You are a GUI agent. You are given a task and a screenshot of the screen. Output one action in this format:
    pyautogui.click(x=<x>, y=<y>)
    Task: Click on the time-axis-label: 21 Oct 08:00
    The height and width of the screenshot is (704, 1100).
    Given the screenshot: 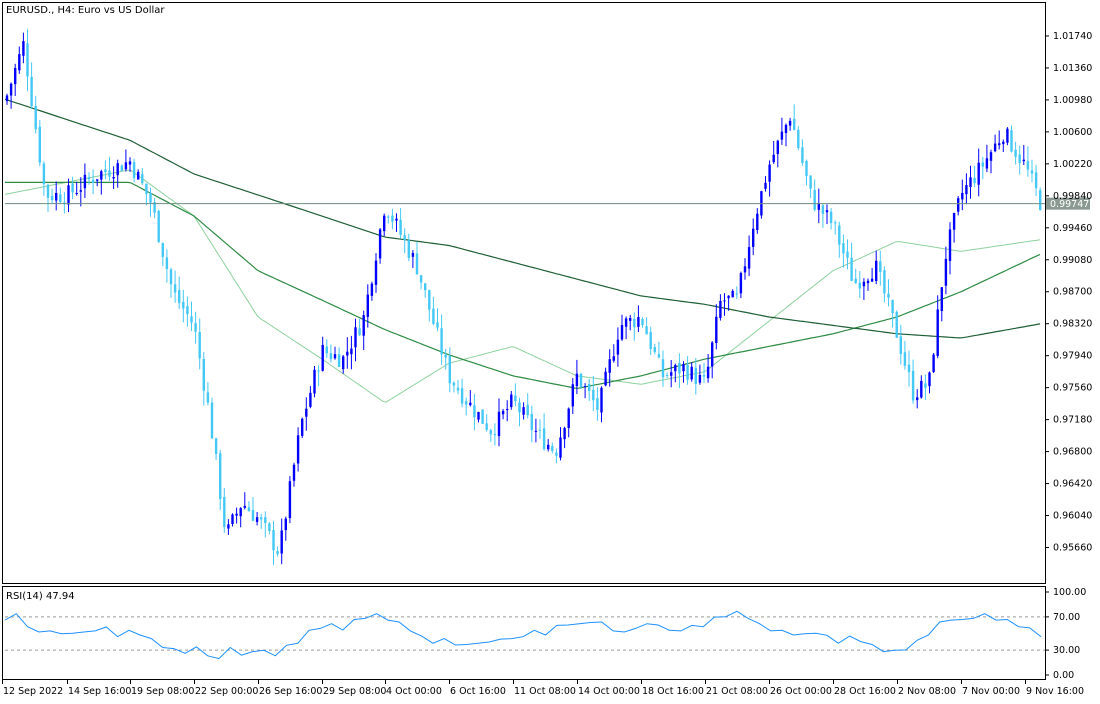 What is the action you would take?
    pyautogui.click(x=737, y=691)
    